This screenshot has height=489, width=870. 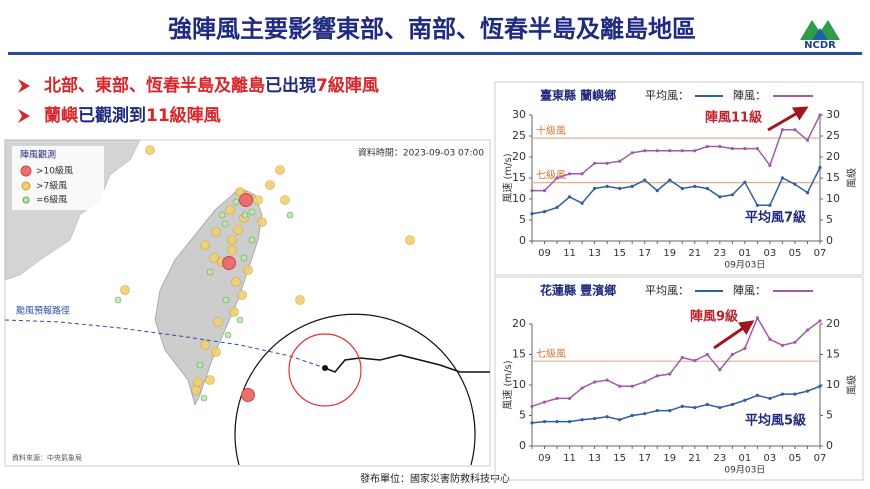 What do you see at coordinates (833, 114) in the screenshot?
I see `y2-tick-label: 30` at bounding box center [833, 114].